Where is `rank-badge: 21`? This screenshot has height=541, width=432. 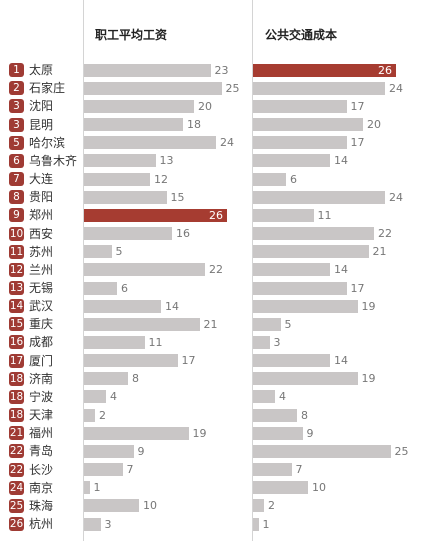 rank-badge: 21 is located at coordinates (16, 433).